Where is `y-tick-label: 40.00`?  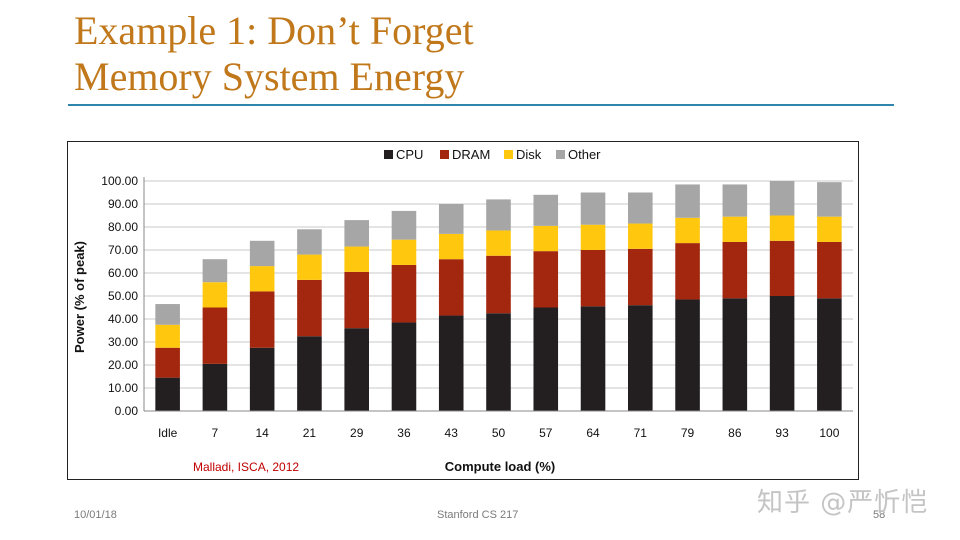 y-tick-label: 40.00 is located at coordinates (123, 319).